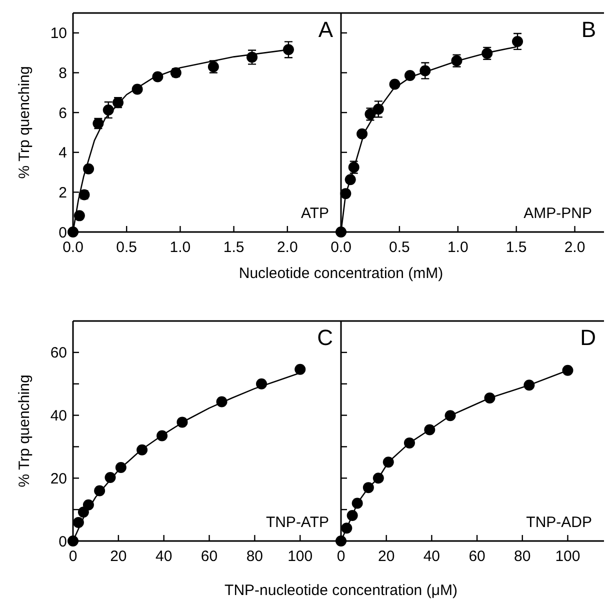 Image resolution: width=606 pixels, height=608 pixels. I want to click on annotation: AMP-PNP, so click(558, 213).